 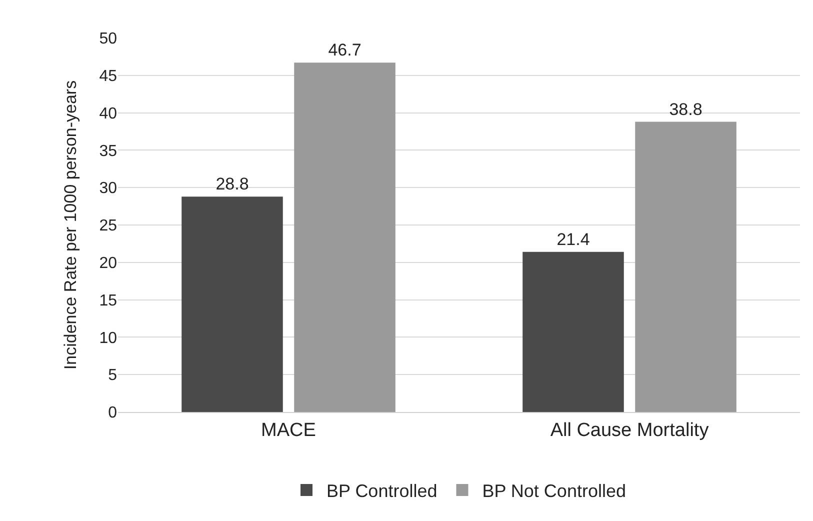 I want to click on x-tick-label: All Cause Mortality, so click(x=630, y=430).